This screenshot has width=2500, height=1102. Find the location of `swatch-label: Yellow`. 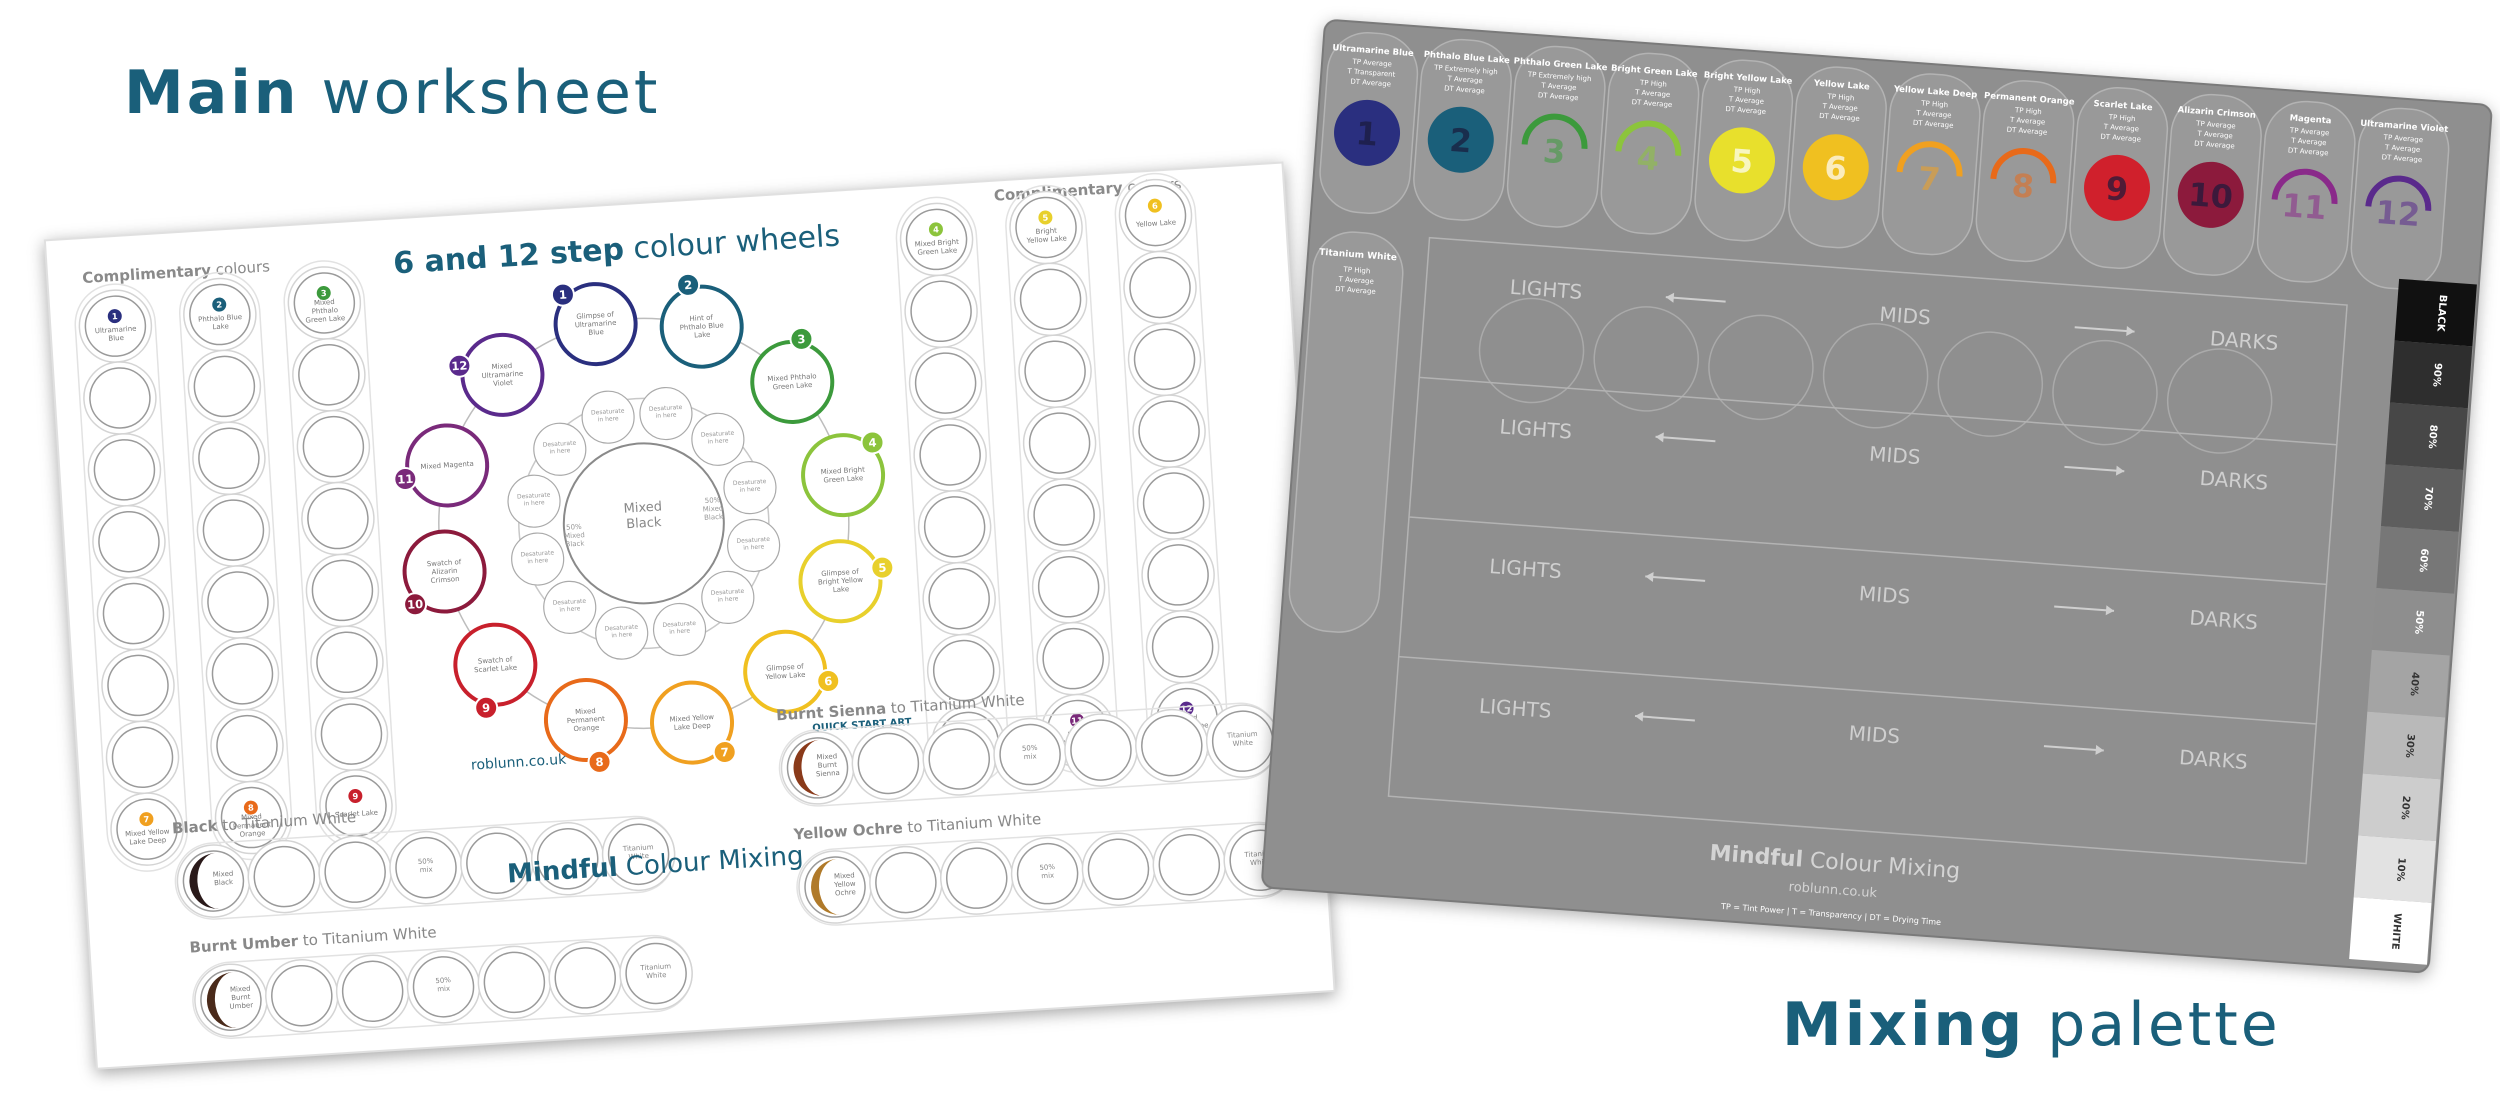

swatch-label: Yellow is located at coordinates (844, 884).